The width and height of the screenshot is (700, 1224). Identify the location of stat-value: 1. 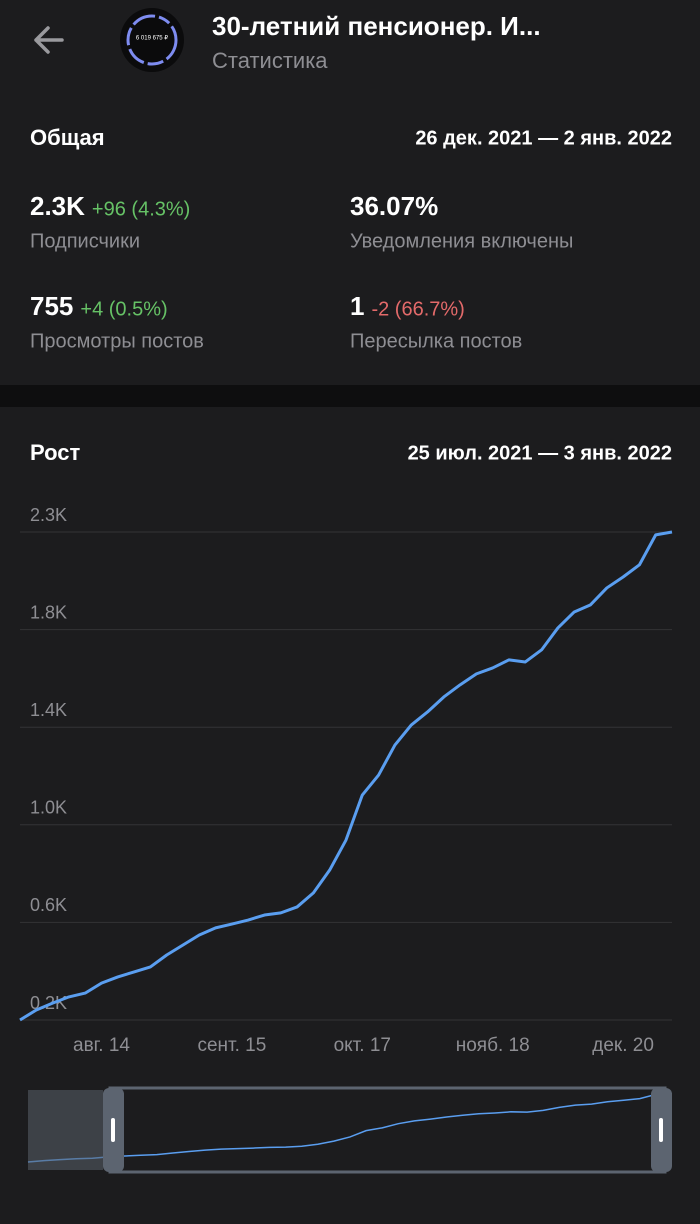
(357, 306).